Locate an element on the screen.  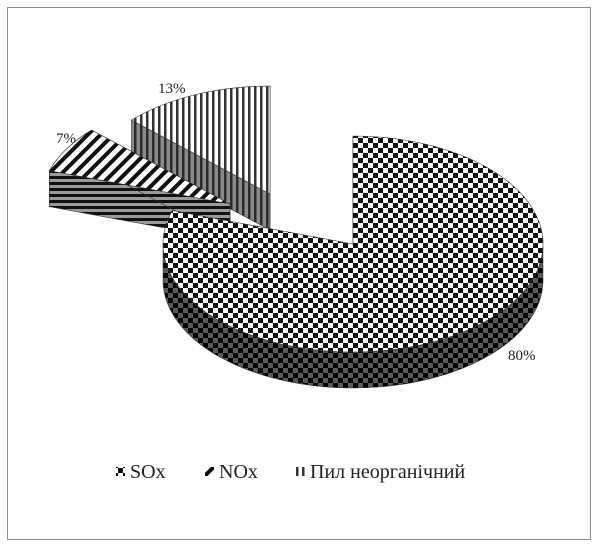
slice-top-nox is located at coordinates (139, 167).